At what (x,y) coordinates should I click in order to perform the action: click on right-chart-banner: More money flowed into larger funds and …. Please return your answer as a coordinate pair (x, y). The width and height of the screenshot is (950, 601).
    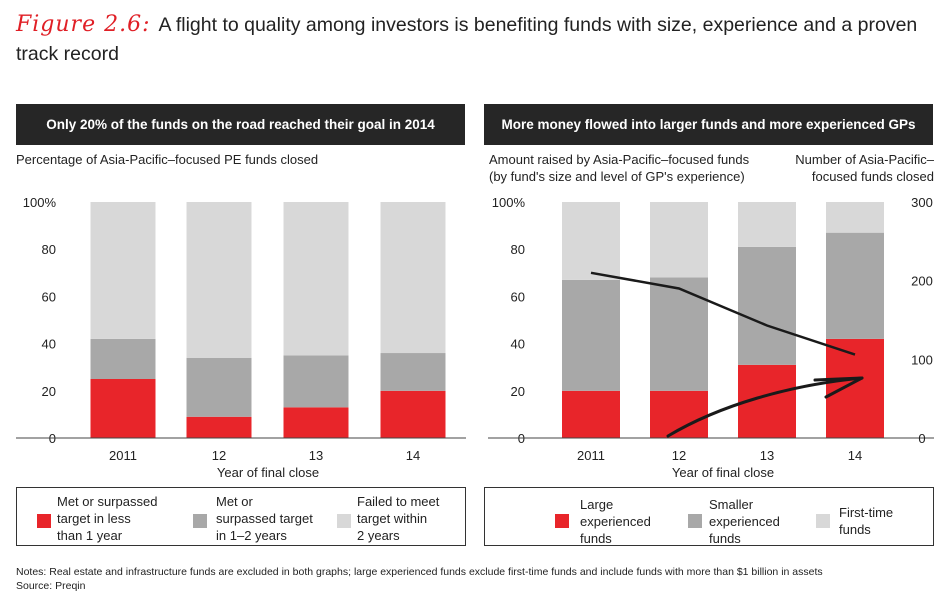
    Looking at the image, I should click on (708, 124).